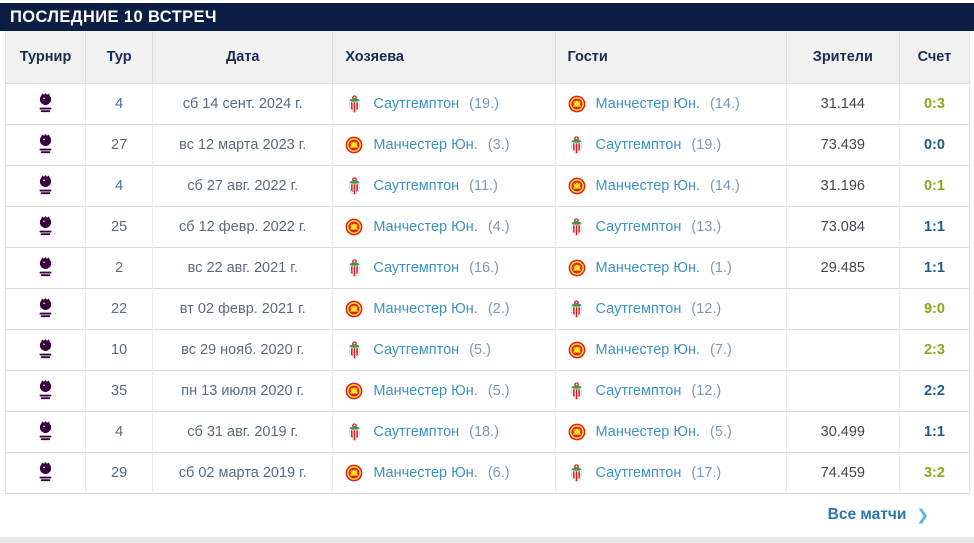  Describe the element at coordinates (119, 350) in the screenshot. I see `round-cell: 10` at that location.